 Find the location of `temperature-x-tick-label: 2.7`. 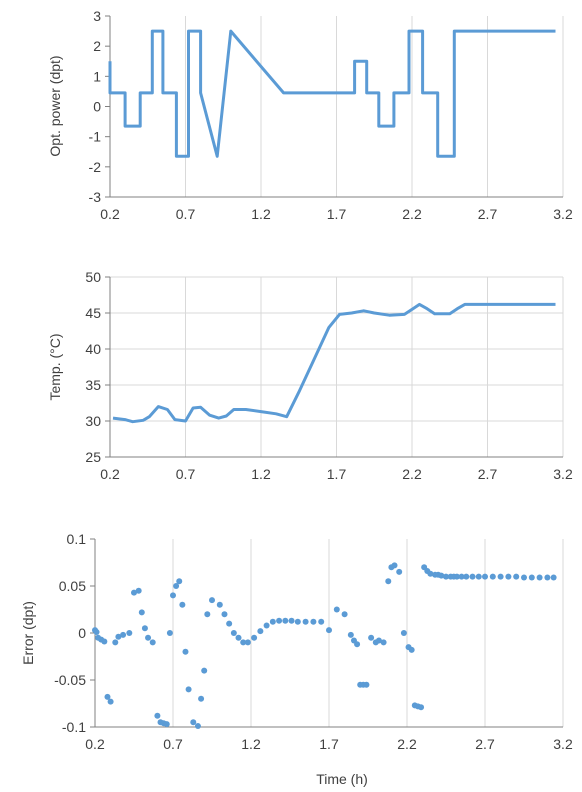

temperature-x-tick-label: 2.7 is located at coordinates (488, 474).